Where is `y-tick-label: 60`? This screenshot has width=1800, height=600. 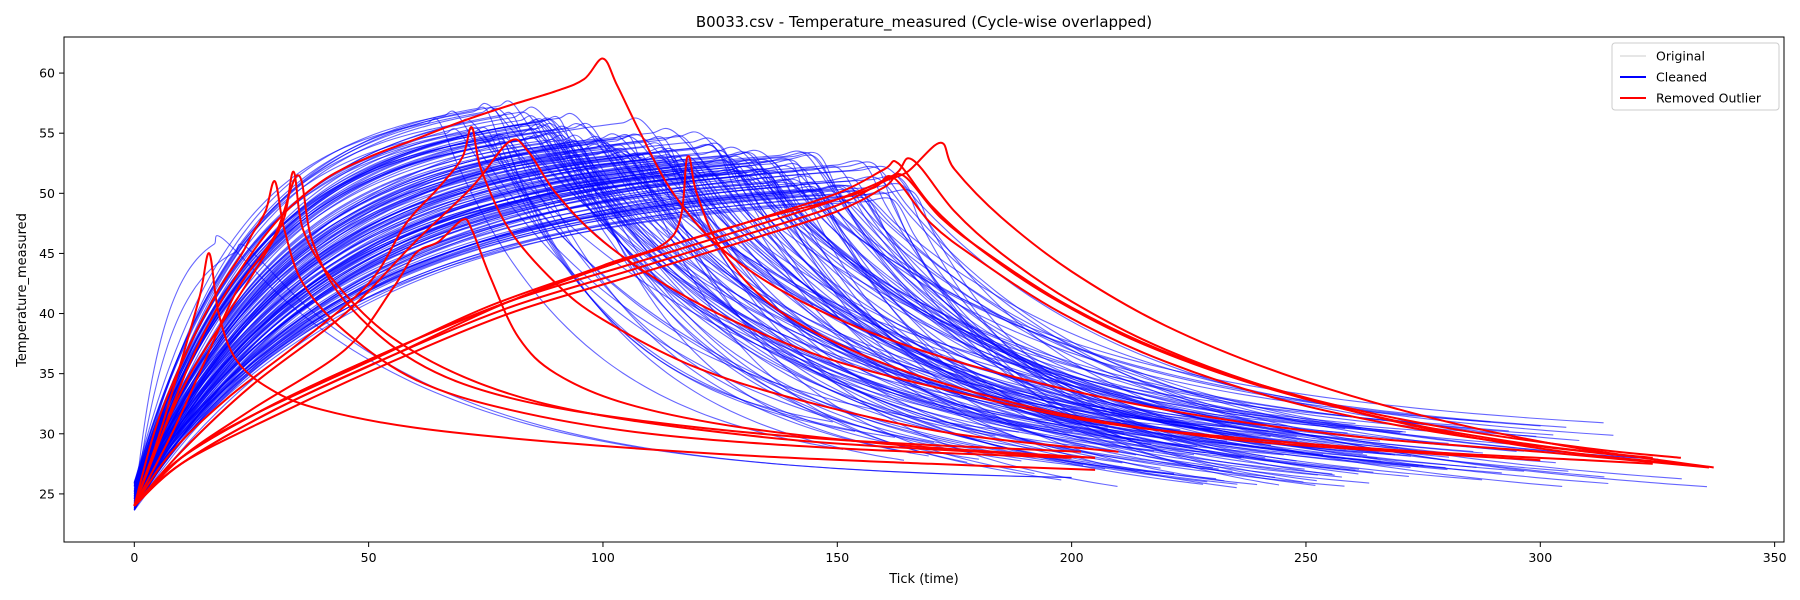 y-tick-label: 60 is located at coordinates (47, 73).